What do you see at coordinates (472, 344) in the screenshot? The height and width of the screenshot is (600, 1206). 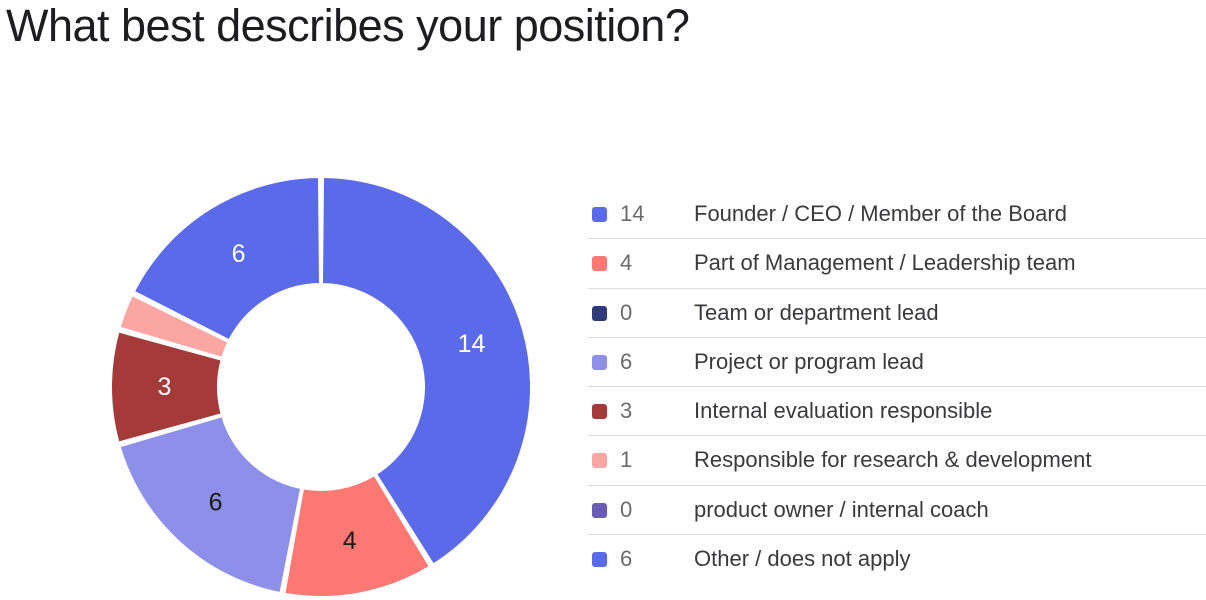 I see `donut-slice-value-label: 14` at bounding box center [472, 344].